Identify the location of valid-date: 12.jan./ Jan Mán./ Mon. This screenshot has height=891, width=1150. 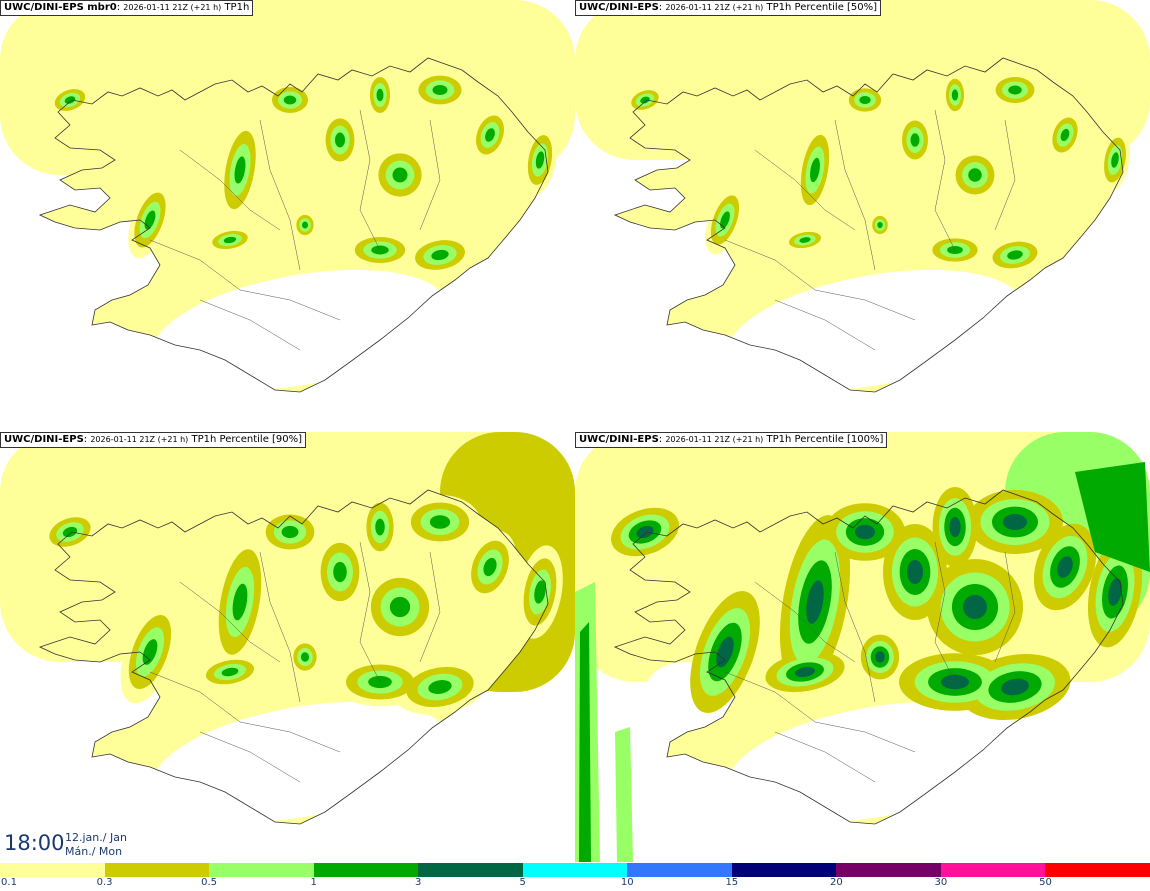
(96, 845).